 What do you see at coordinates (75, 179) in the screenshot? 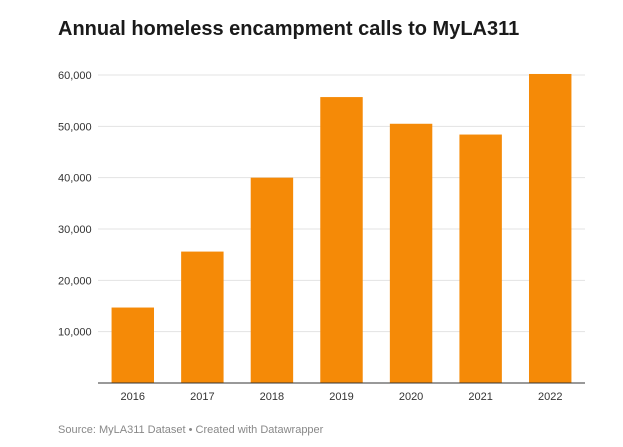
I see `y-tick-label: 40,000` at bounding box center [75, 179].